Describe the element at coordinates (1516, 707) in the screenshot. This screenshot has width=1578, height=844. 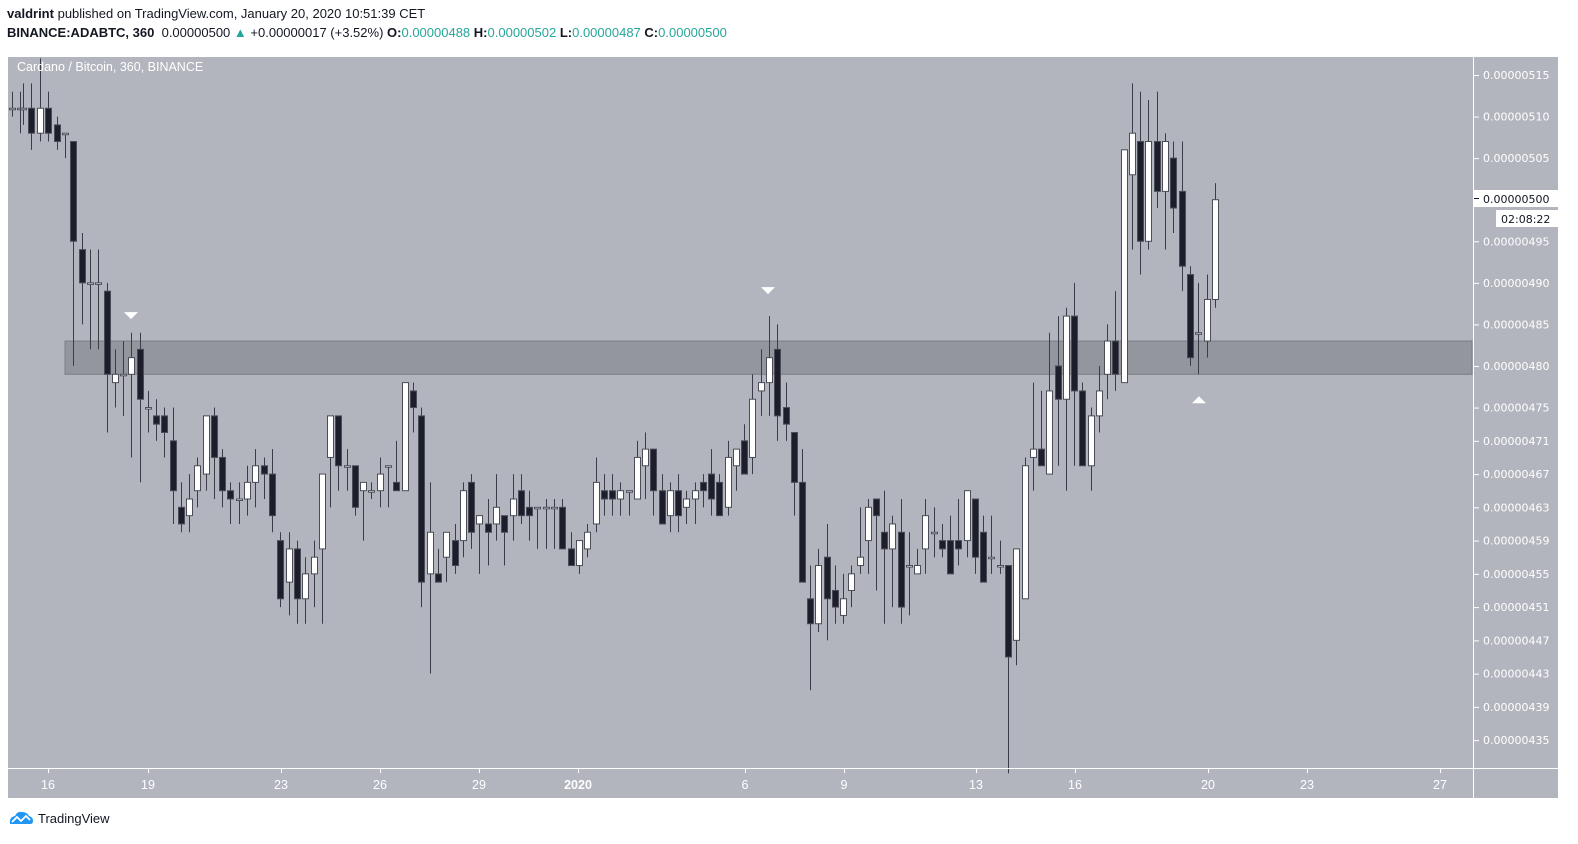
I see `price-tick-label: 0.00000439` at that location.